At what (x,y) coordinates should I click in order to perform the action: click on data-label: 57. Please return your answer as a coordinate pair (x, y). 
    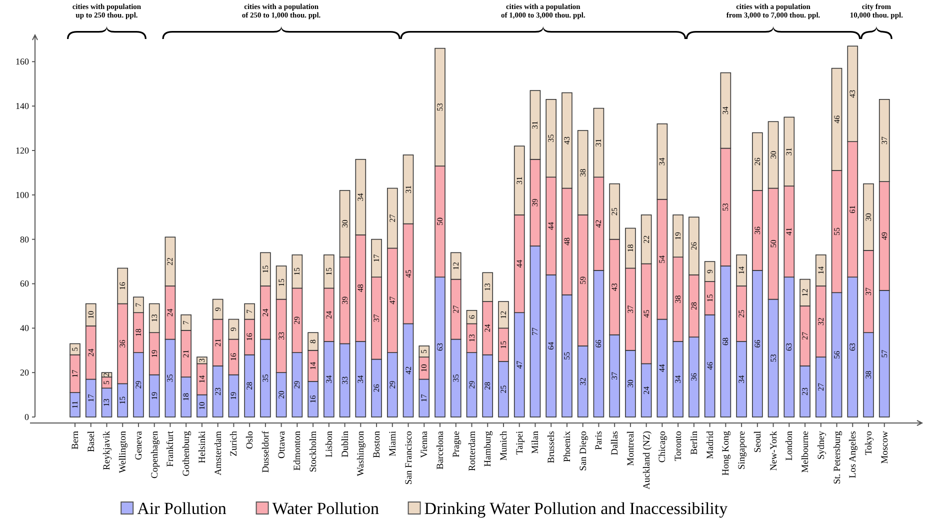
    Looking at the image, I should click on (884, 354).